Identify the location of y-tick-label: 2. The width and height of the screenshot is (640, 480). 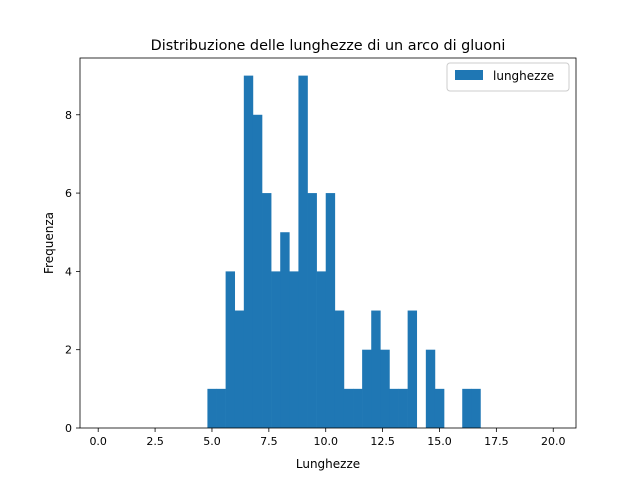
(68, 350).